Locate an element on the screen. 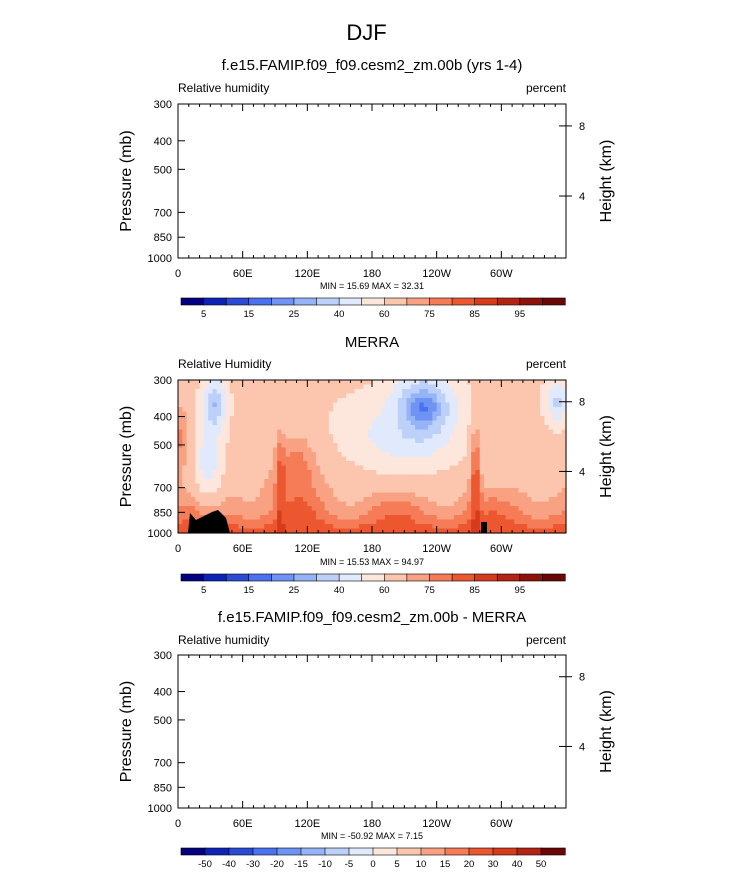  panel-title: f.e15.FAMIP.f09_f09.cesm2_zm.00b - MERRA is located at coordinates (372, 617).